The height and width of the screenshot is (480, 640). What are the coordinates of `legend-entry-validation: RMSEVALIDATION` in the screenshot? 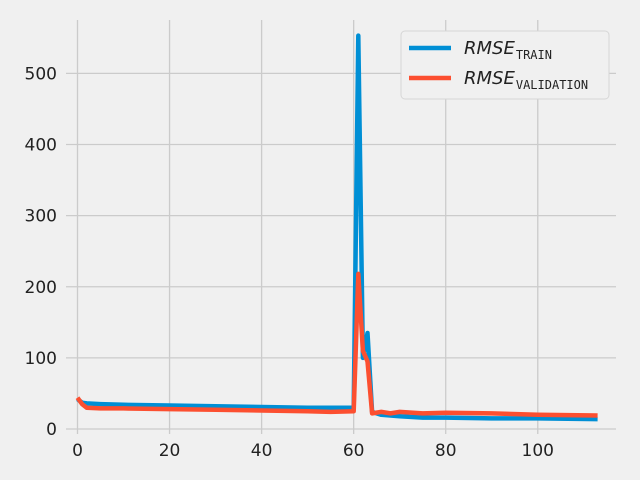 It's located at (526, 80).